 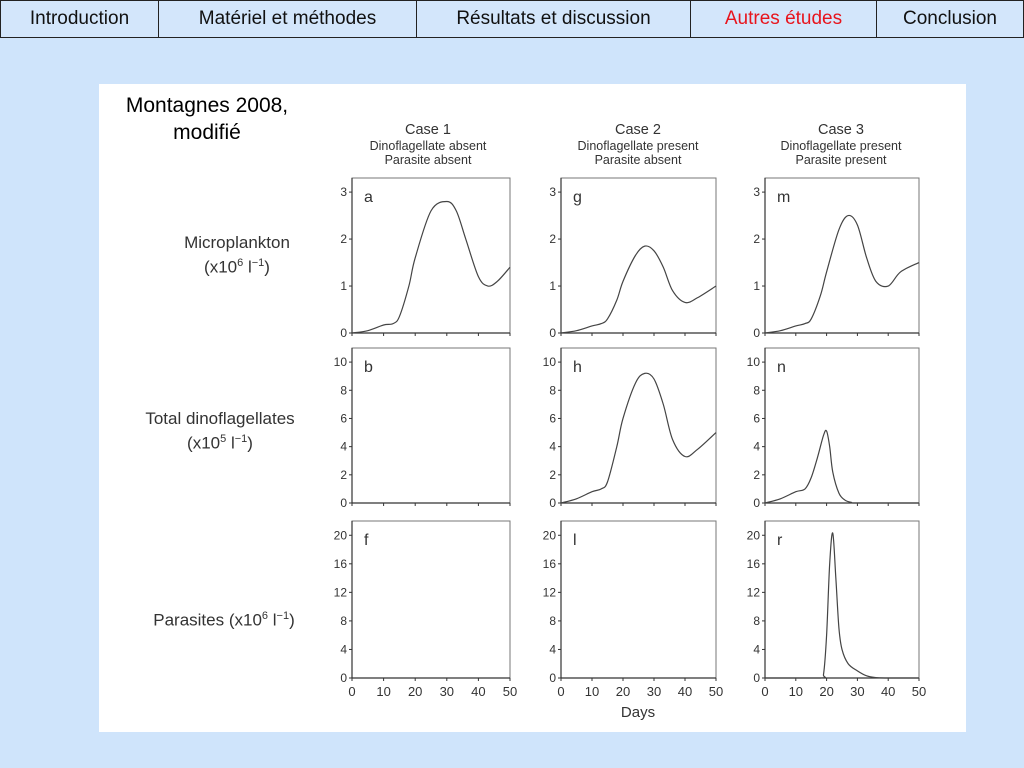 What do you see at coordinates (841, 130) in the screenshot?
I see `case-title: Case 3` at bounding box center [841, 130].